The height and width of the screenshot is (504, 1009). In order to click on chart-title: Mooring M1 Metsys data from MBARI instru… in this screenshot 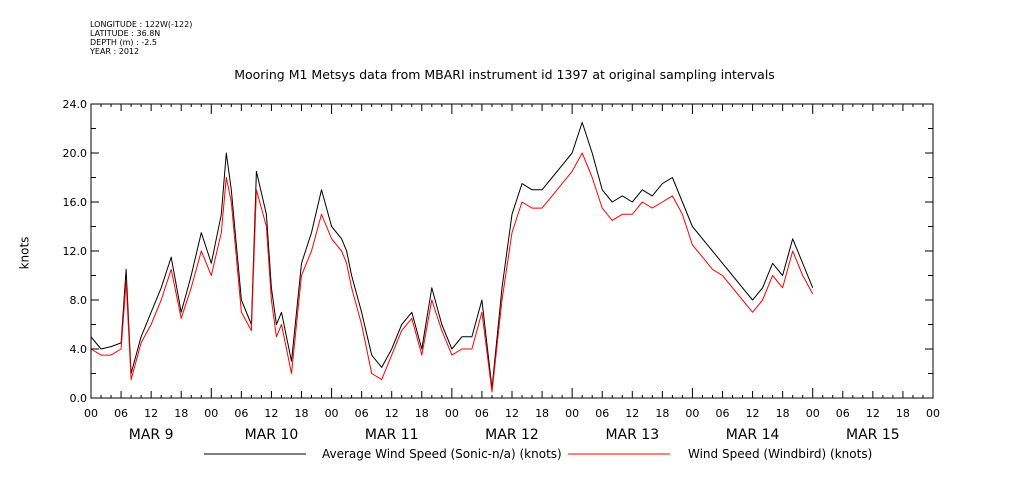, I will do `click(504, 74)`.